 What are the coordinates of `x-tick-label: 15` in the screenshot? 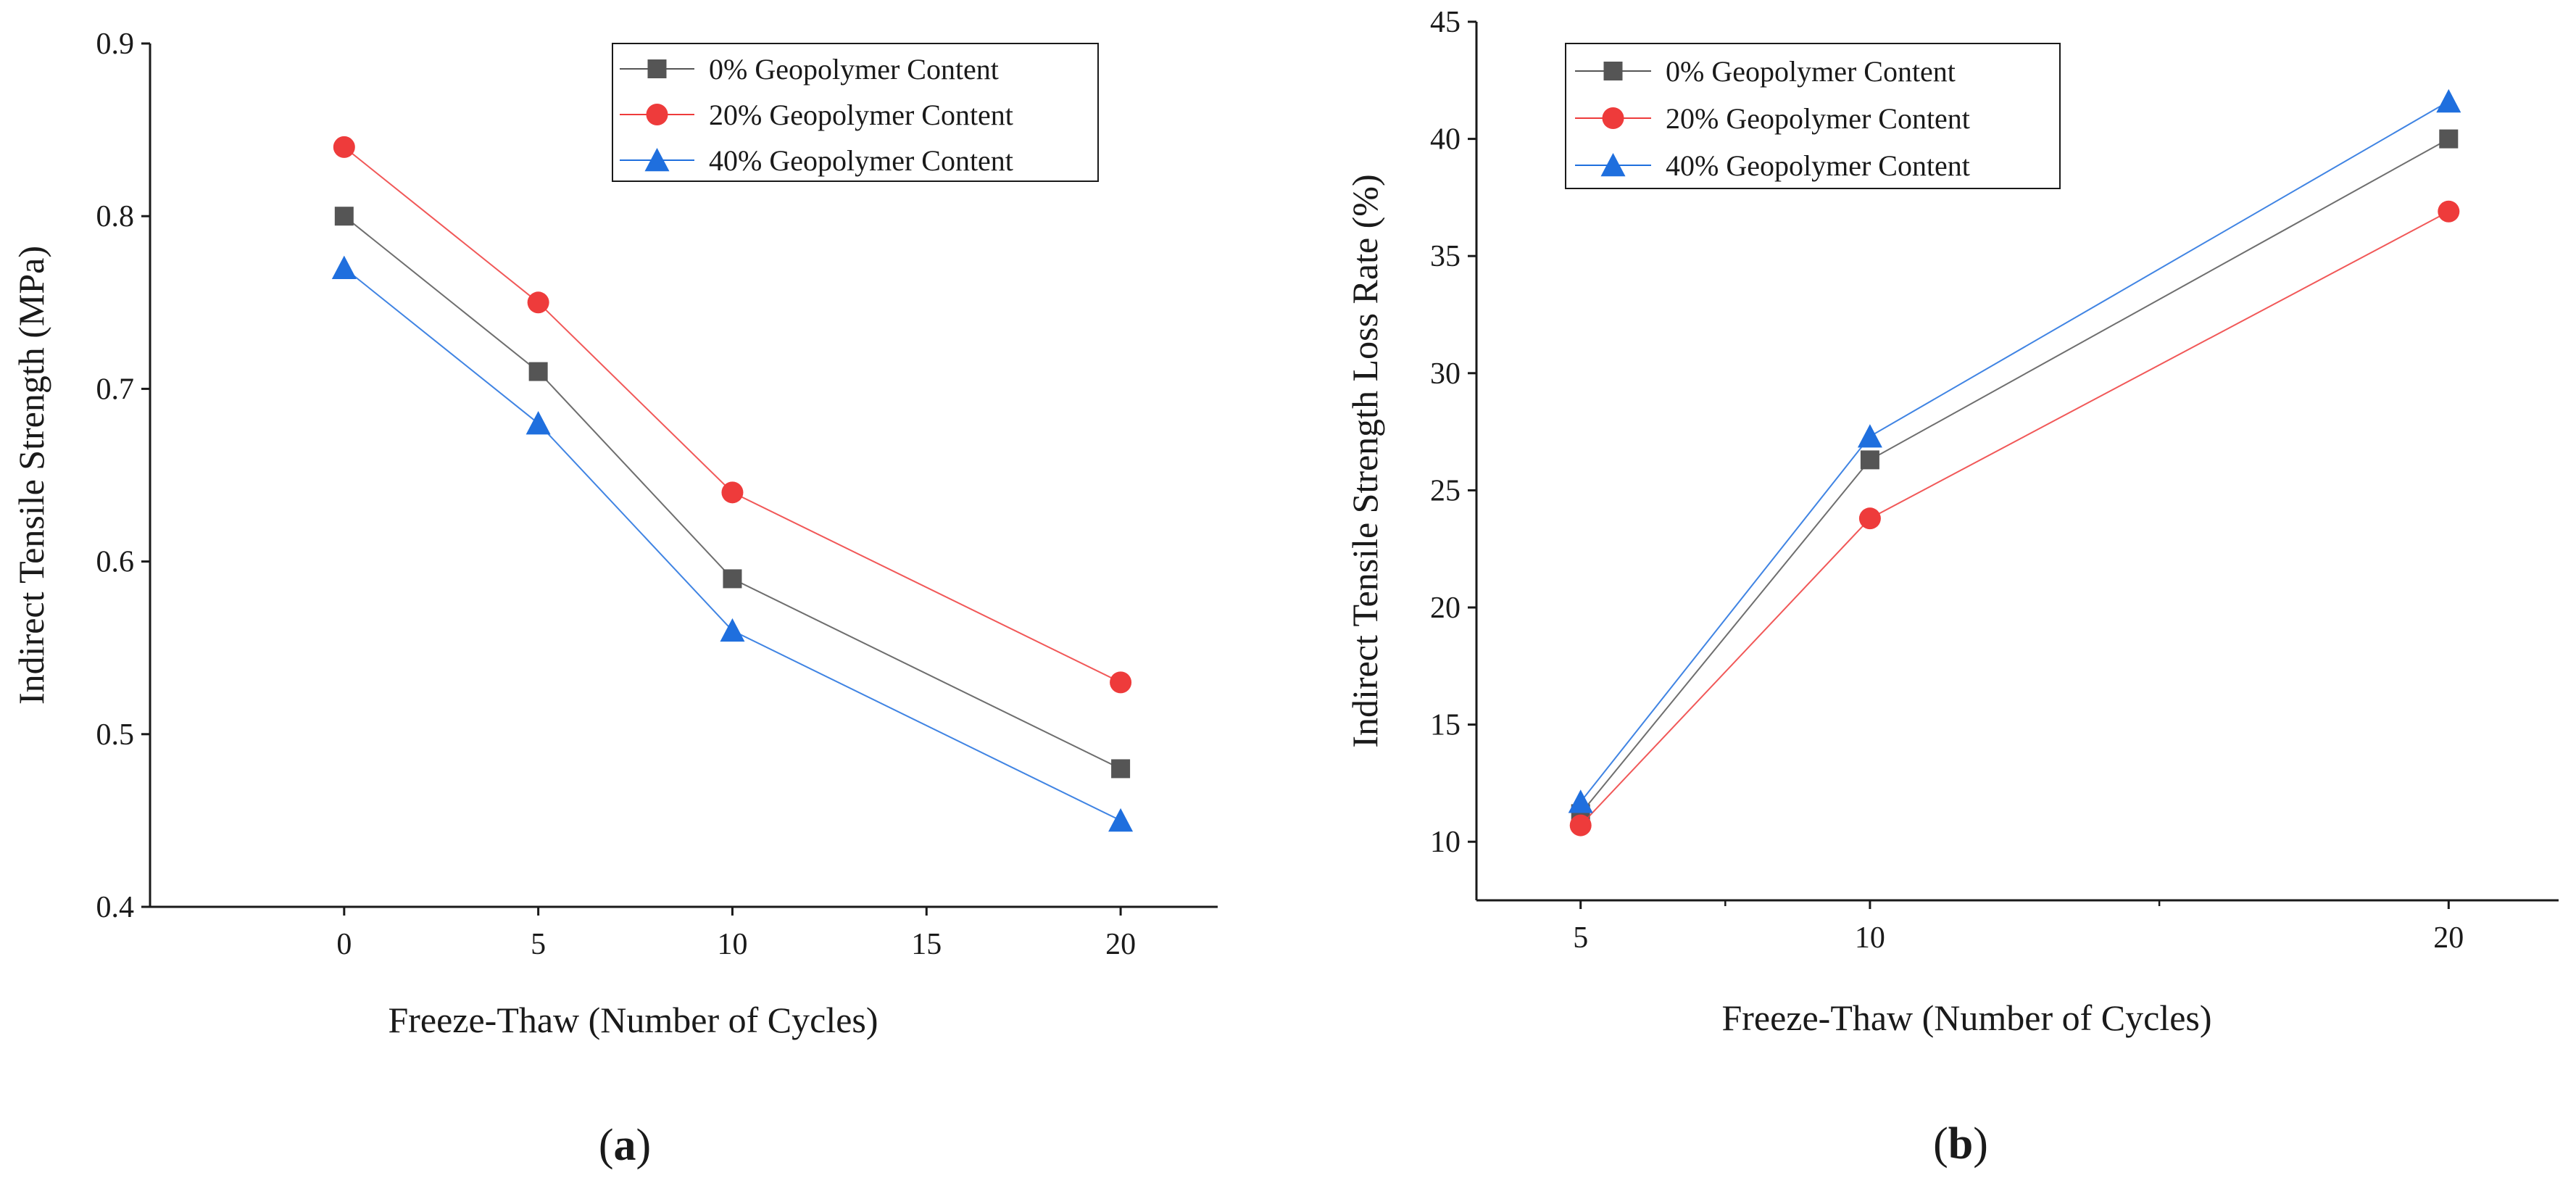 It's located at (926, 944).